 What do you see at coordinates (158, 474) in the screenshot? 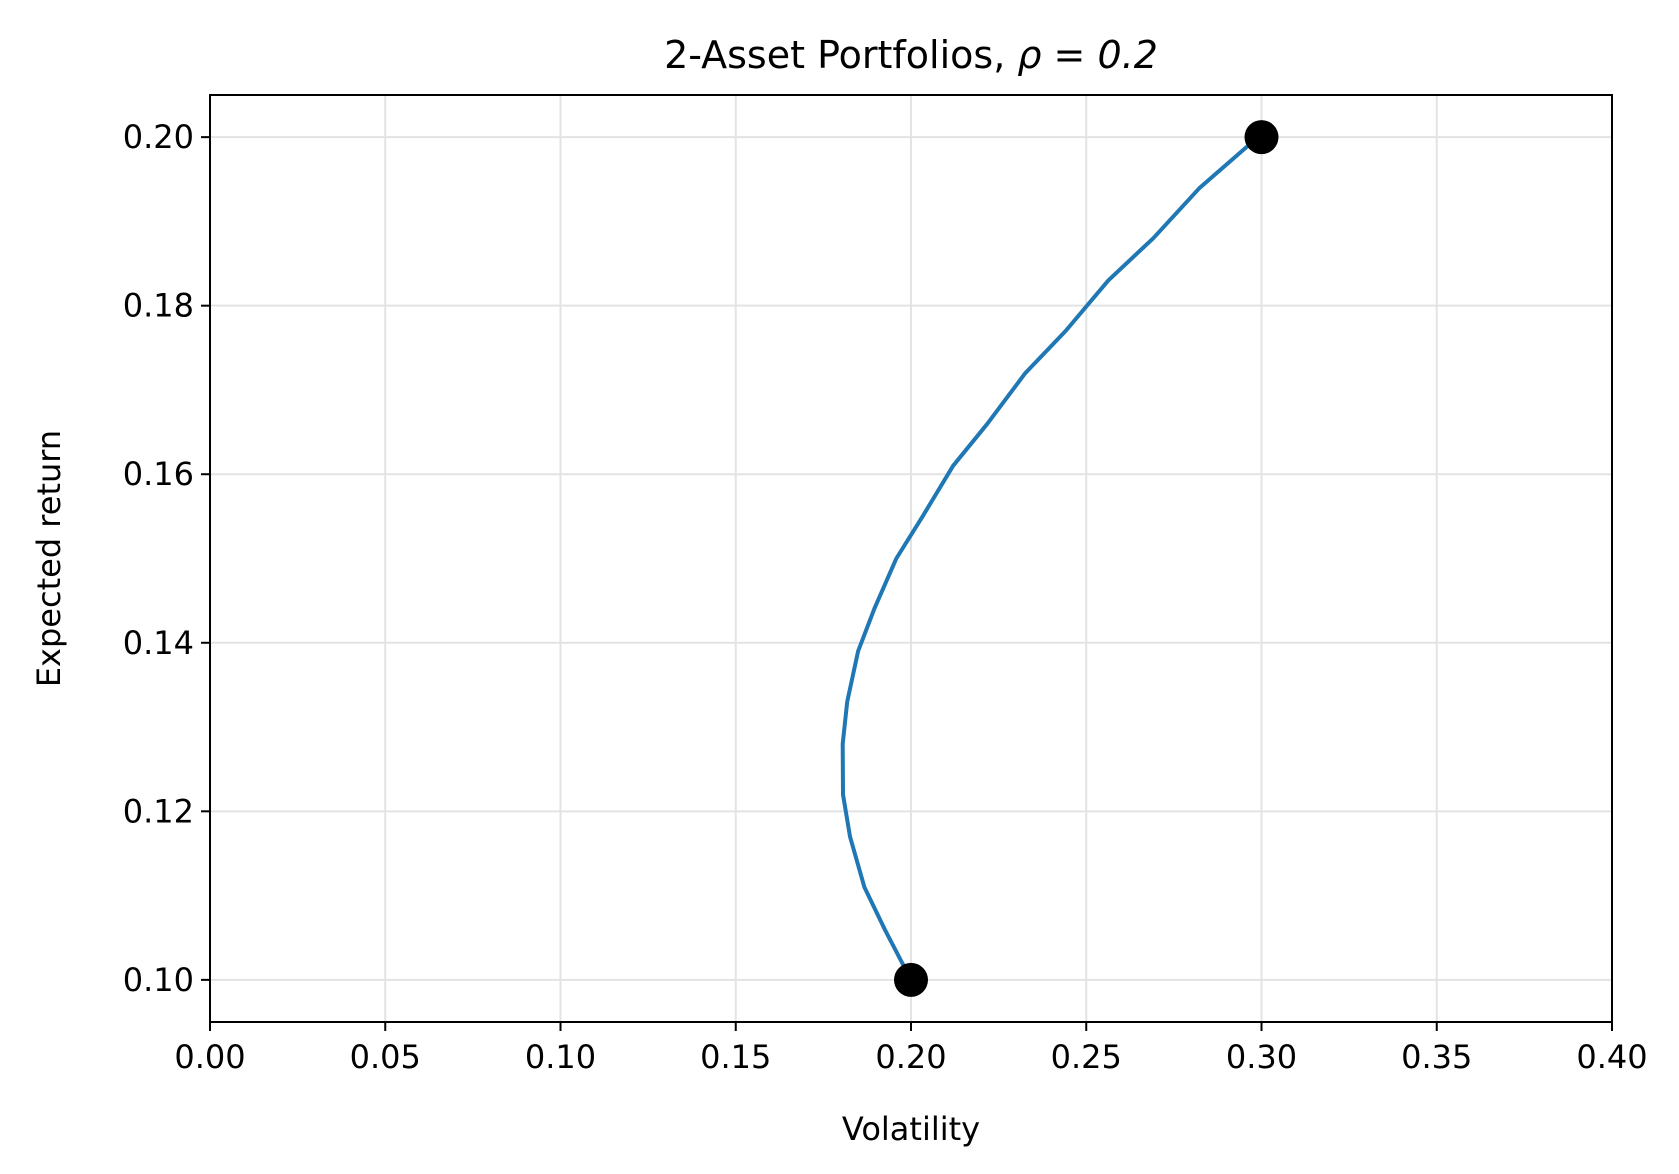
I see `y-tick-label: 0.16` at bounding box center [158, 474].